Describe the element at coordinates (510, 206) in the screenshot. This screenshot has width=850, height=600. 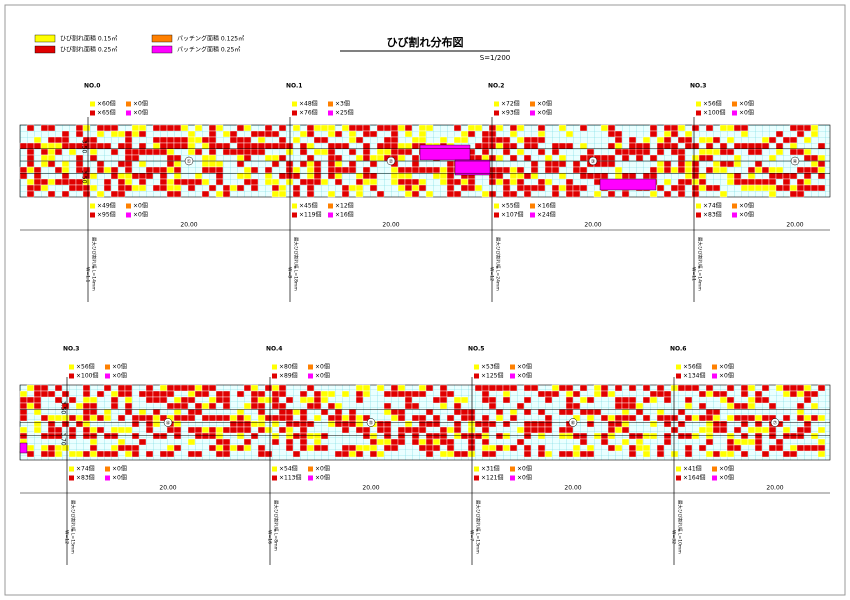
I see `count-label: ×55個` at that location.